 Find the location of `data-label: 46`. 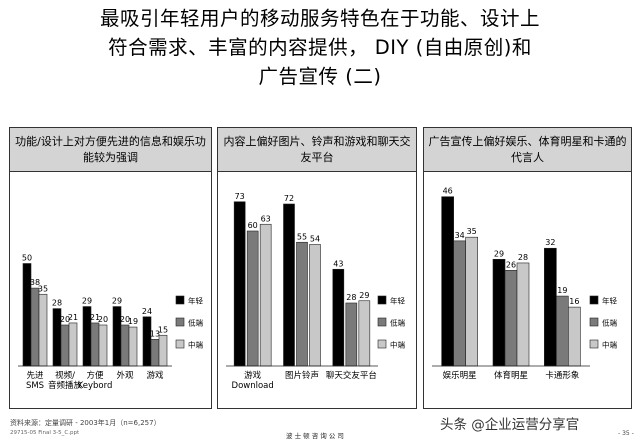

data-label: 46 is located at coordinates (448, 191).